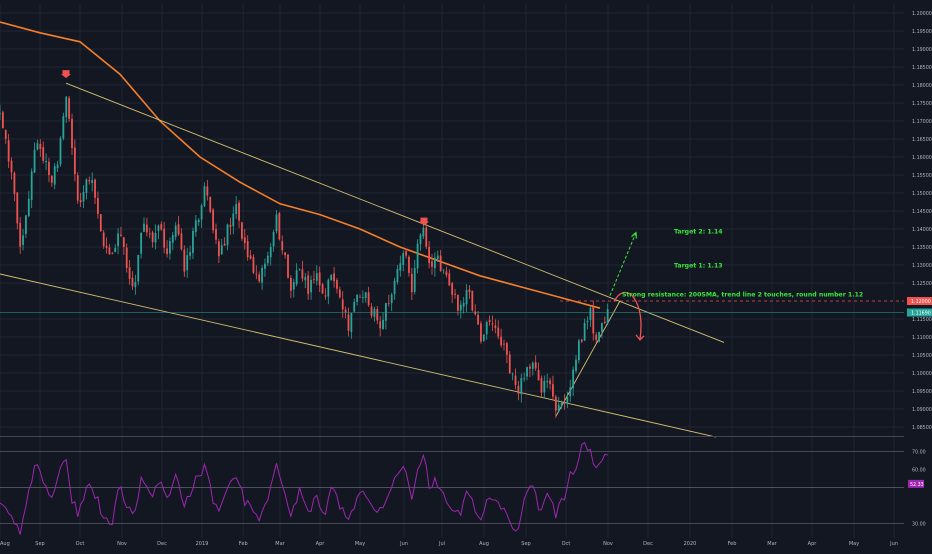 Image resolution: width=932 pixels, height=554 pixels. Describe the element at coordinates (922, 212) in the screenshot. I see `price-tick-label-11: 1.14500` at that location.